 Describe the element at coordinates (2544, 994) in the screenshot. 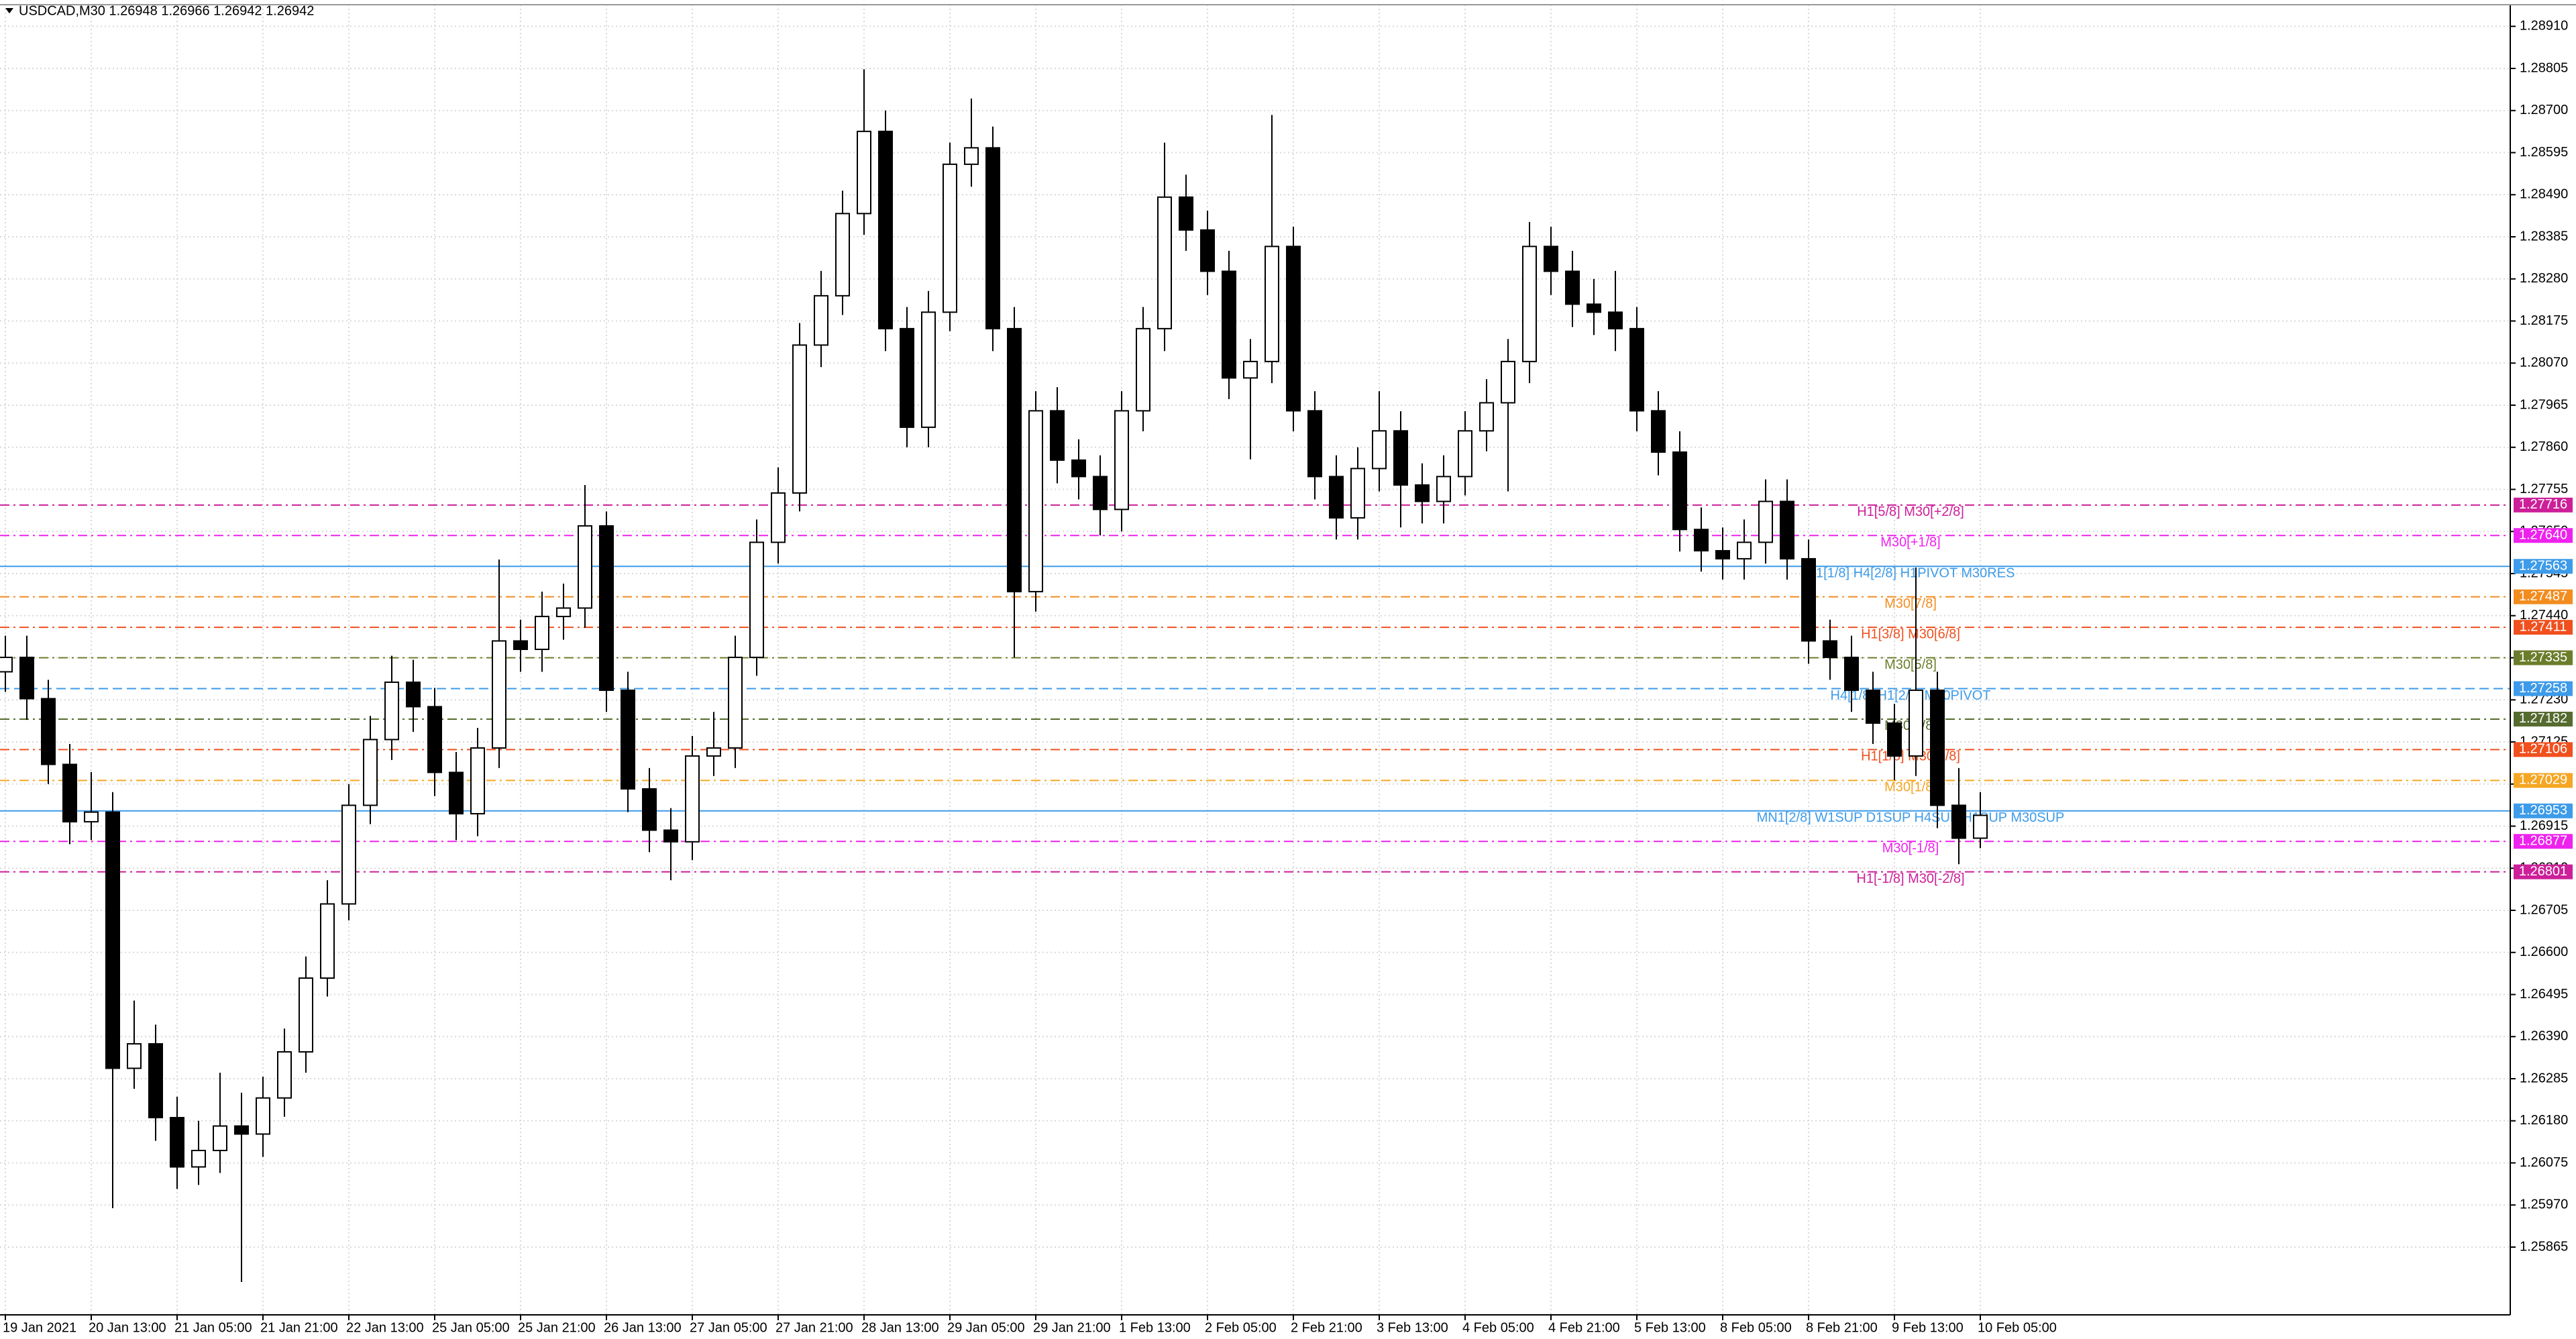

I see `y-tick-label: 1.26495` at that location.